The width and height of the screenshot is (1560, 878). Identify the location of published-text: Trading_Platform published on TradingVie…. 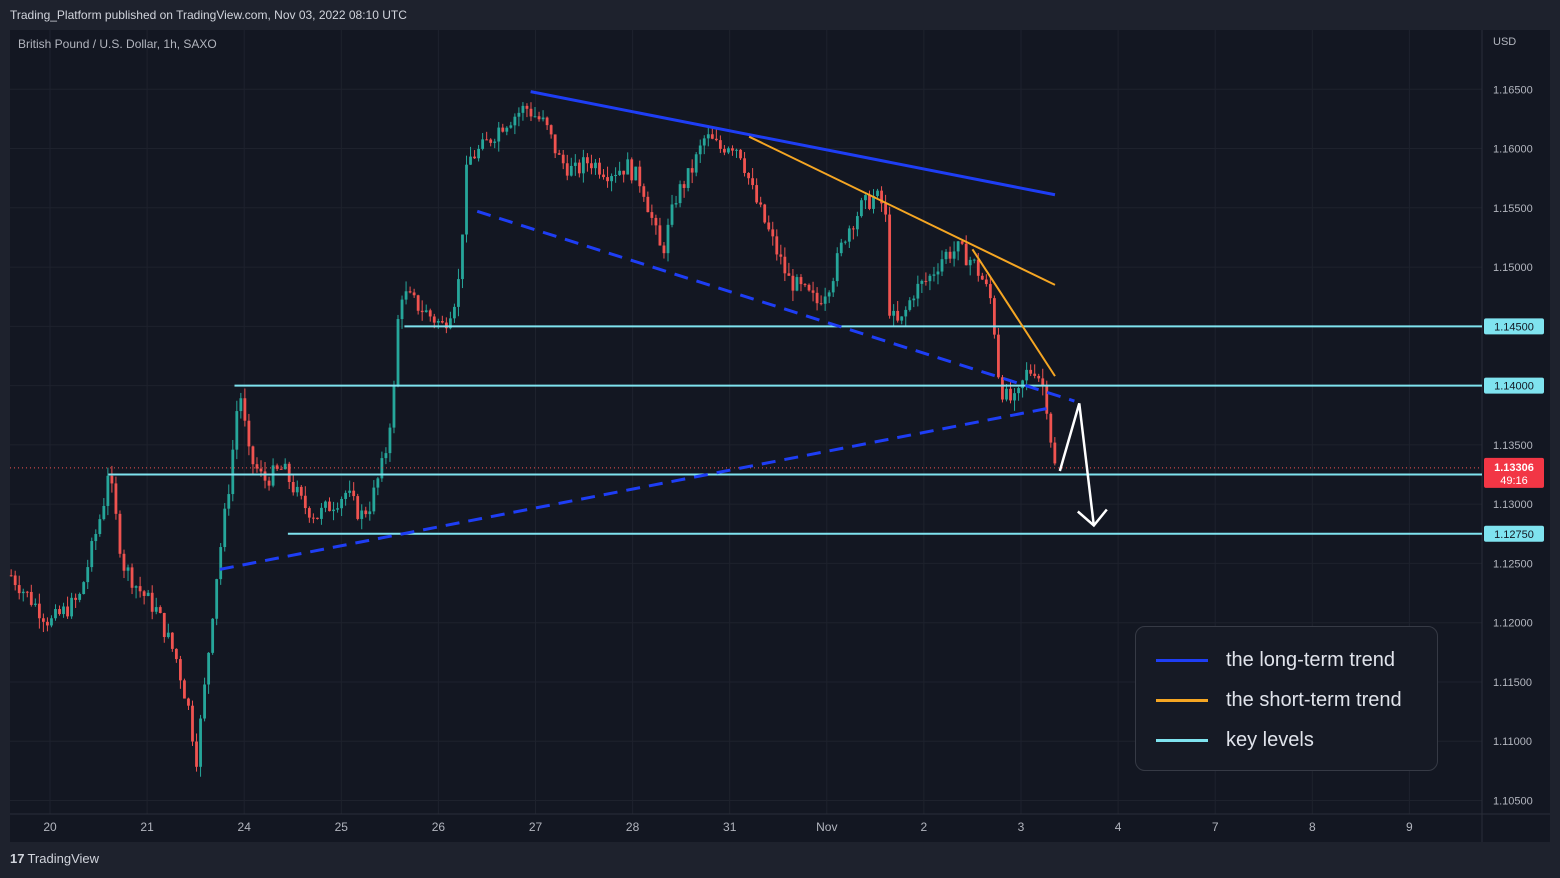
(208, 15).